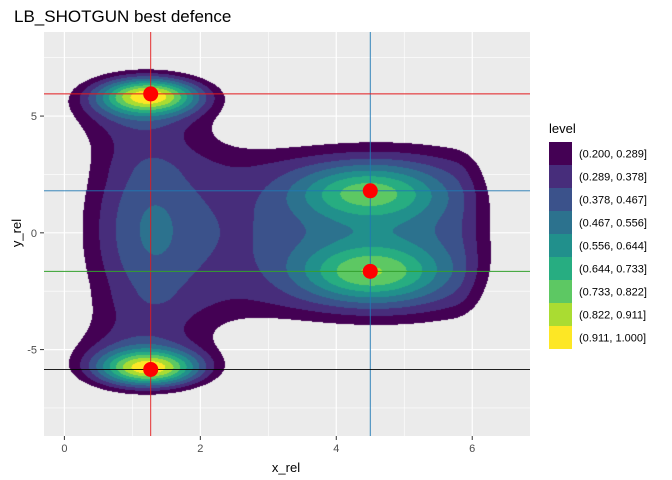 This screenshot has height=480, width=672. What do you see at coordinates (64, 449) in the screenshot?
I see `x-tick-label: 0` at bounding box center [64, 449].